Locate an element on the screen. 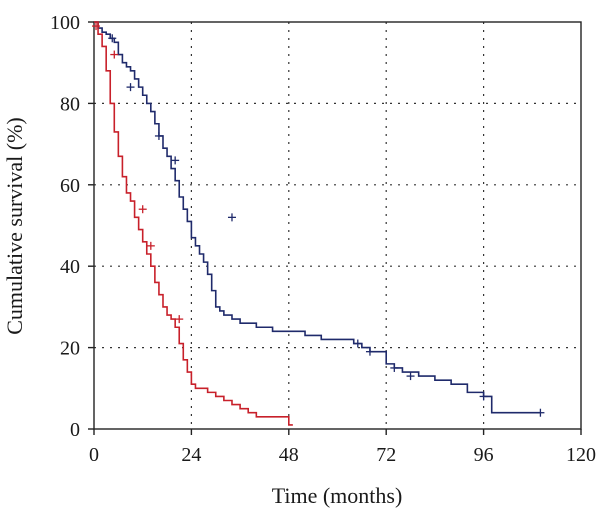 The image size is (600, 516). x-tick-label: 96 is located at coordinates (484, 455).